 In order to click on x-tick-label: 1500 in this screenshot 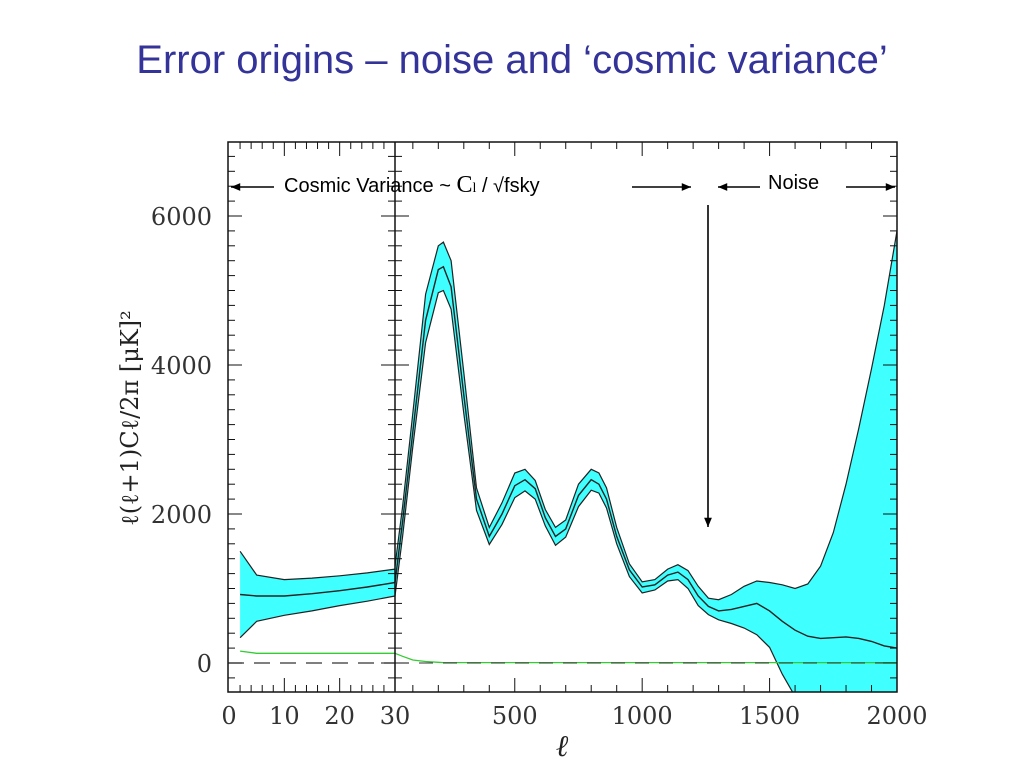, I will do `click(769, 716)`.